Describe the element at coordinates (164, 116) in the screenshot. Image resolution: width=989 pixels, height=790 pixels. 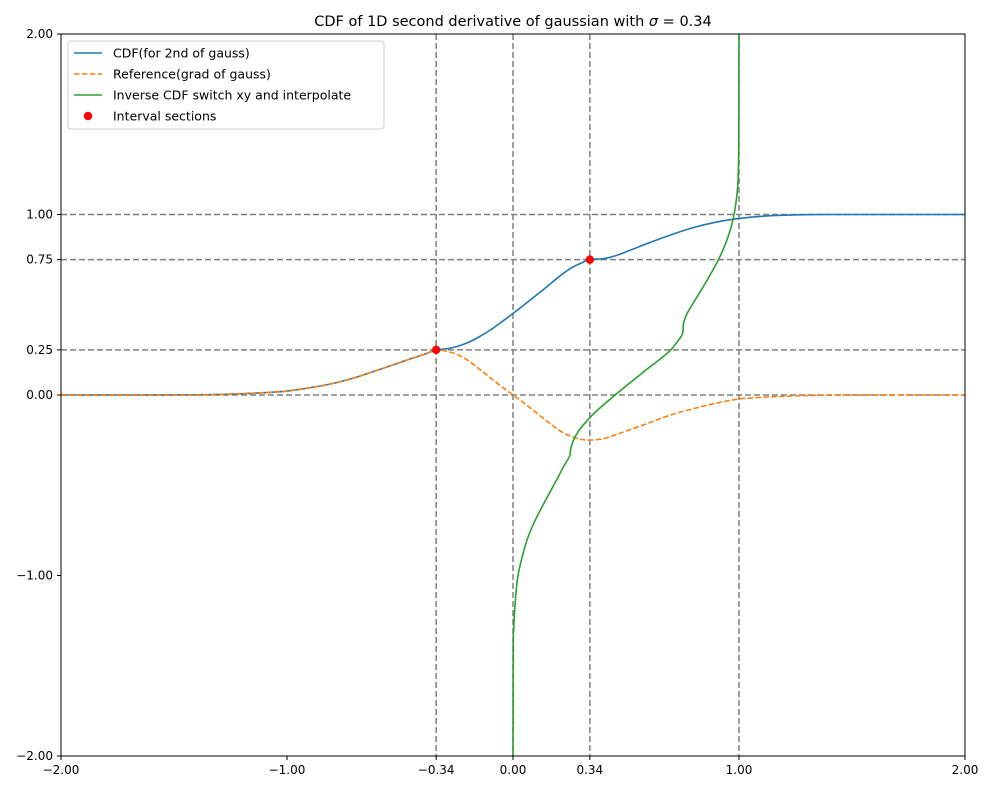
I see `legend-label: Interval sections` at that location.